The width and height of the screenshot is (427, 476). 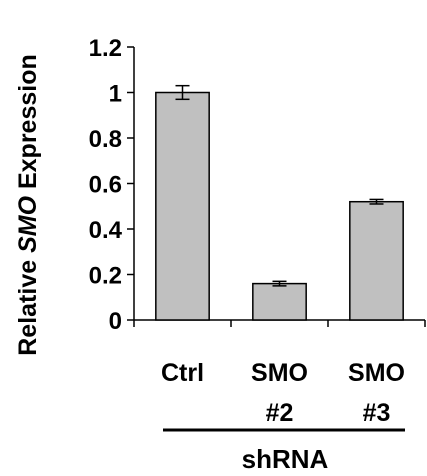 What do you see at coordinates (377, 413) in the screenshot?
I see `category-label-line2: #3` at bounding box center [377, 413].